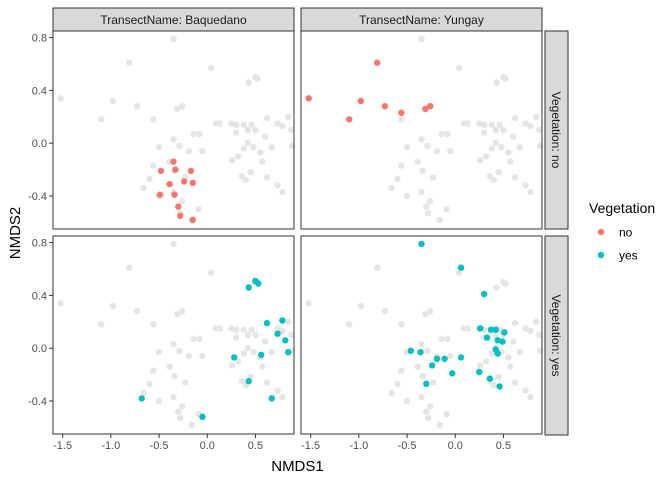 The width and height of the screenshot is (672, 480). What do you see at coordinates (39, 349) in the screenshot?
I see `y-tick-label: 0.0` at bounding box center [39, 349].